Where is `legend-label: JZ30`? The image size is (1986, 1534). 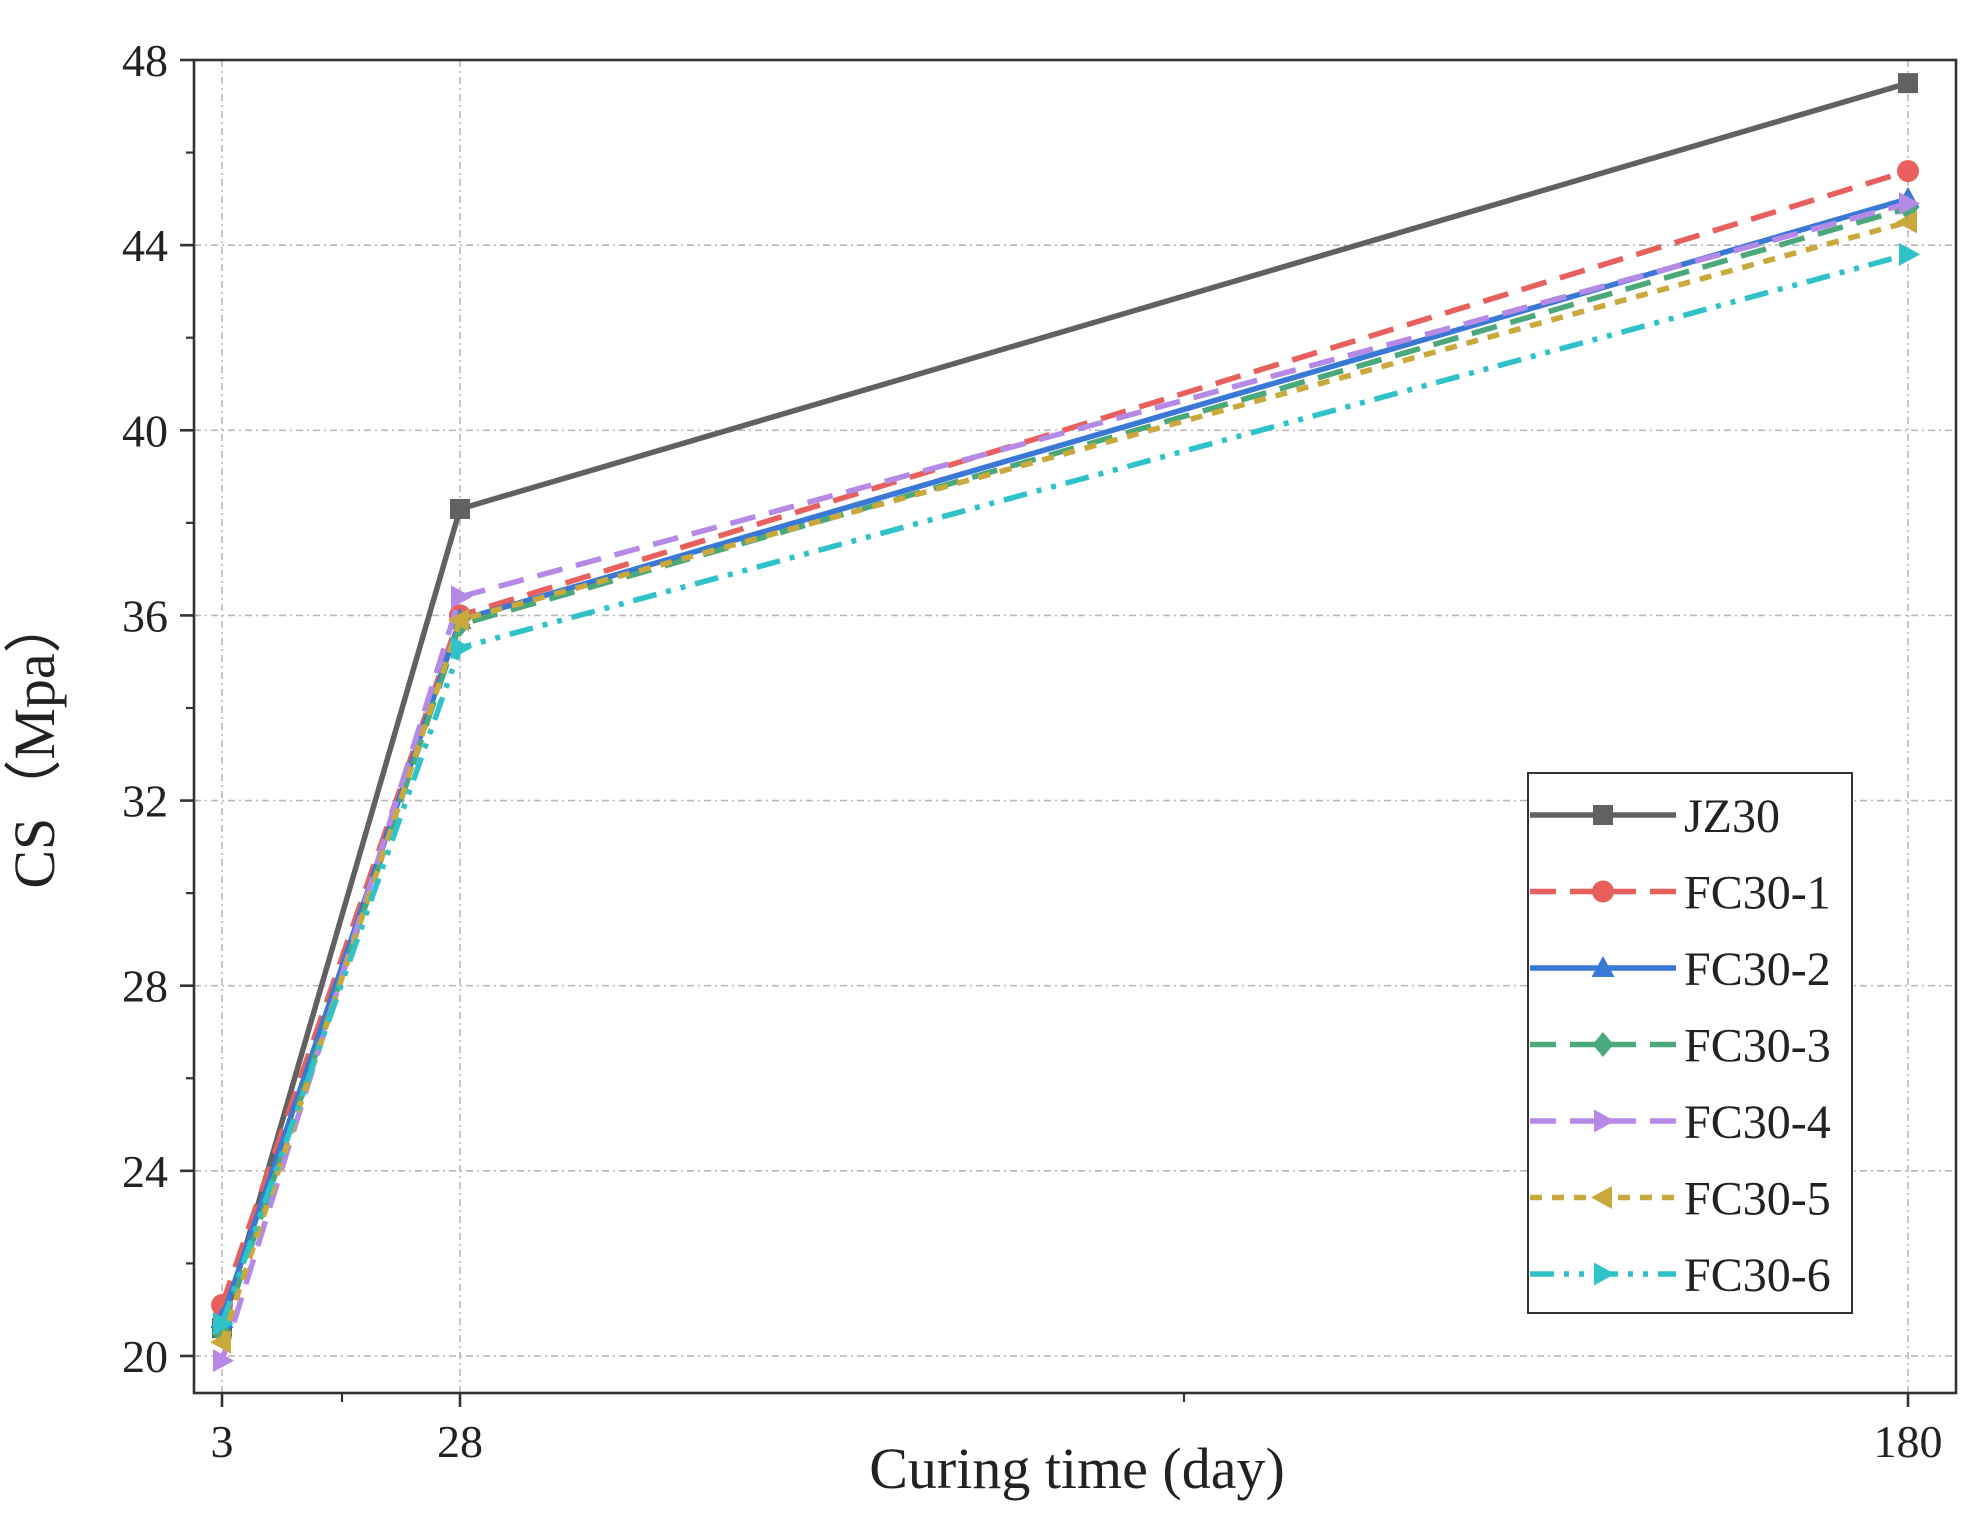 legend-label: JZ30 is located at coordinates (1732, 816).